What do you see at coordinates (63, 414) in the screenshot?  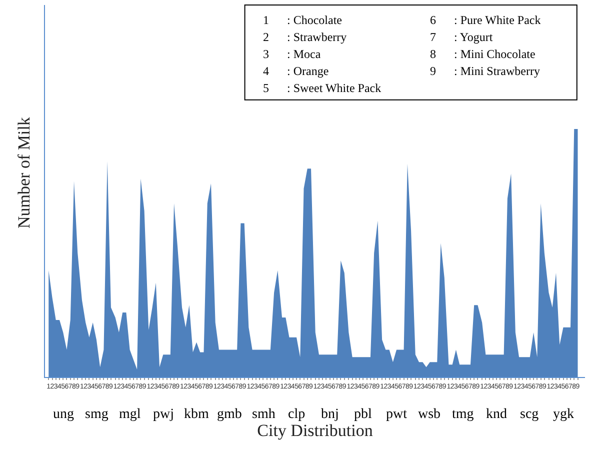 I see `text: ung` at bounding box center [63, 414].